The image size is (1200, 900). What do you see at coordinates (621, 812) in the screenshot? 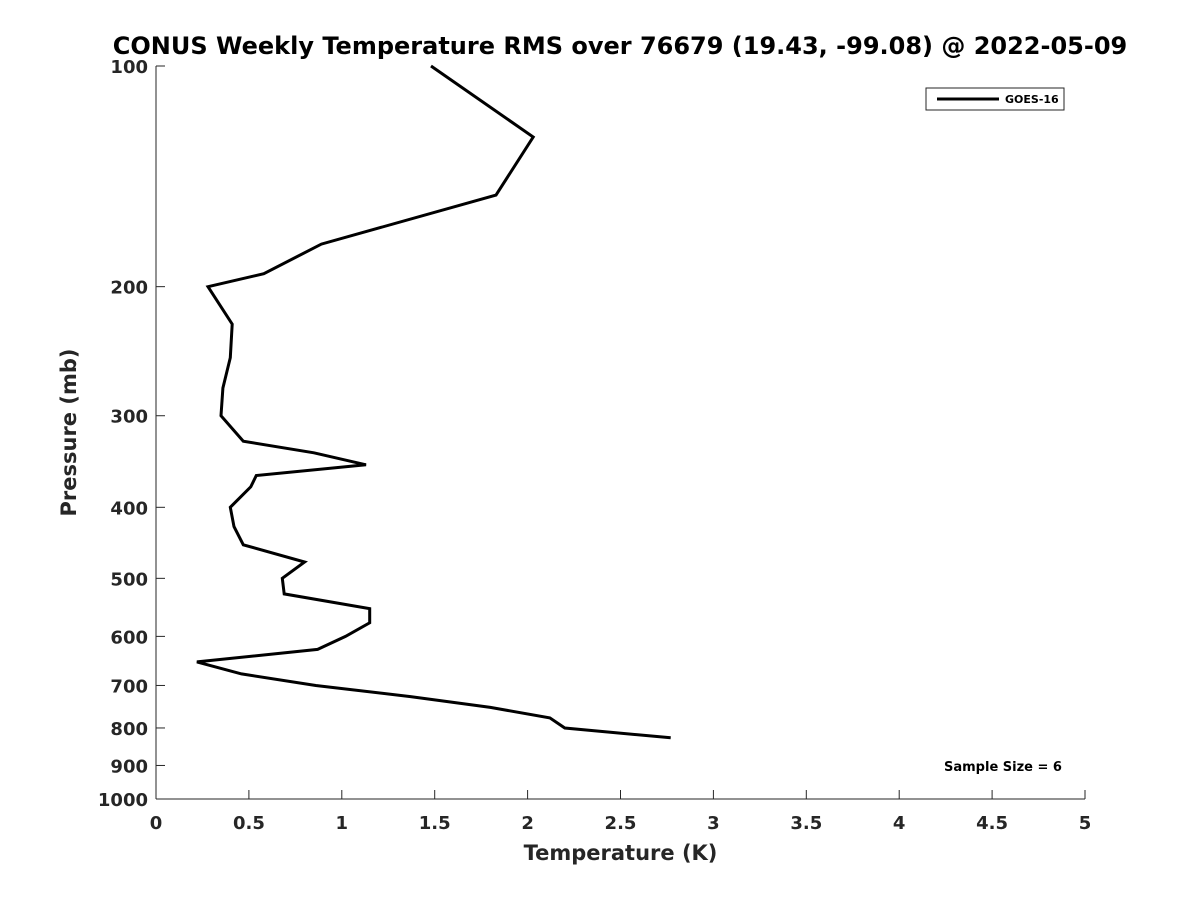
I see `x-ticks: 0 0.5 1 1.5 2 2.5 3 3.5 4 4.5 5` at bounding box center [621, 812].